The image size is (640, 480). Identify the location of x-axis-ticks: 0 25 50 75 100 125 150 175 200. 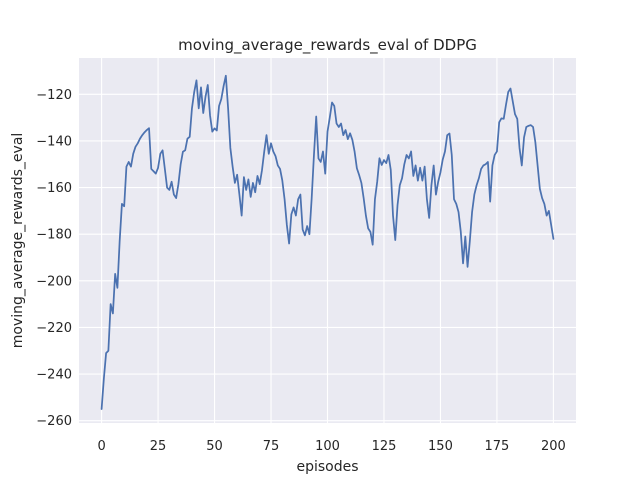
(331, 446).